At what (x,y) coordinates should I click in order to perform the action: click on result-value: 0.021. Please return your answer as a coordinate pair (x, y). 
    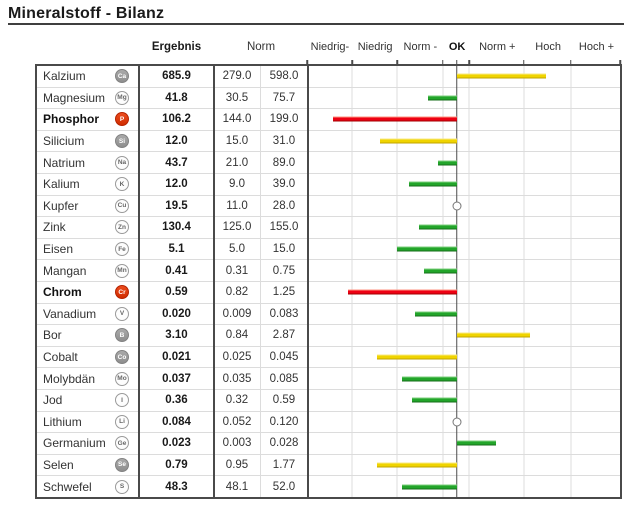
    Looking at the image, I should click on (176, 357).